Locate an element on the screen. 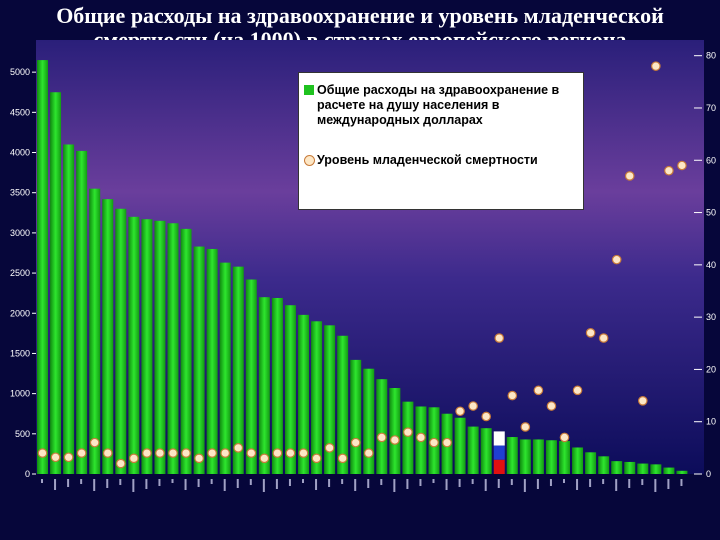 This screenshot has height=540, width=720. left-tick-label: 4500 is located at coordinates (20, 112).